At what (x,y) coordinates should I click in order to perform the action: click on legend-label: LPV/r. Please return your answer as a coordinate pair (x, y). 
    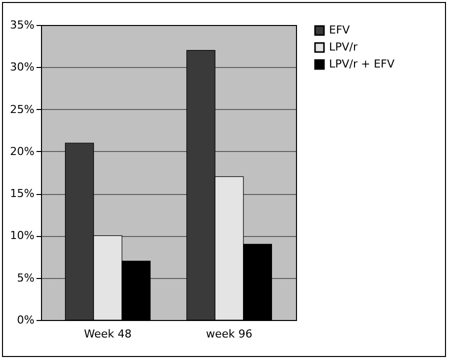
    Looking at the image, I should click on (343, 47).